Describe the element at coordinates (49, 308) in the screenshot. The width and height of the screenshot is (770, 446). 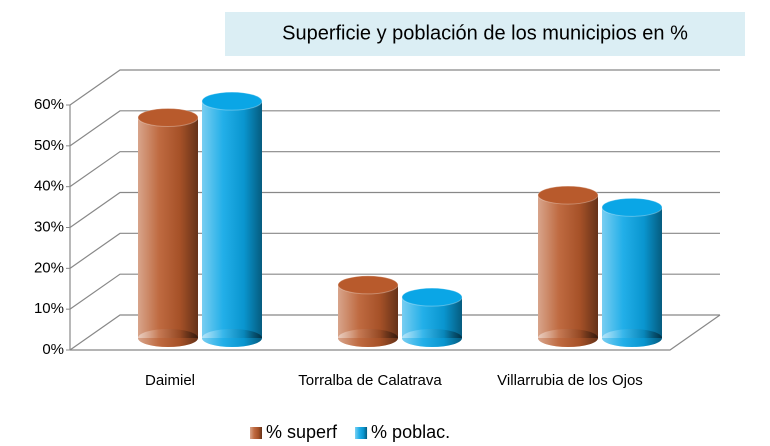
I see `y-tick-label: 10%` at that location.